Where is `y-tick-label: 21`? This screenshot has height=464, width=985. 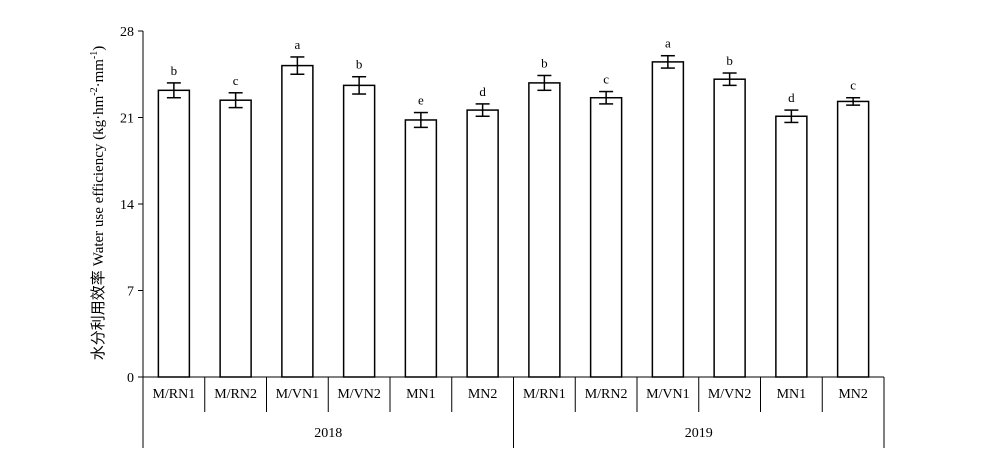 y-tick-label: 21 is located at coordinates (127, 119).